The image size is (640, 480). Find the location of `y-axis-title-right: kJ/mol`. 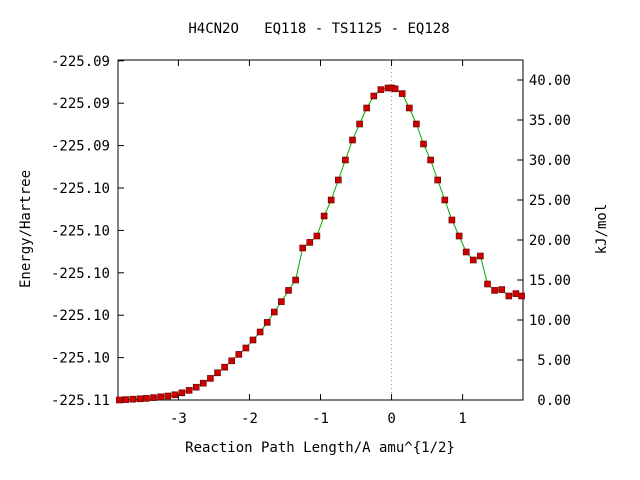

y-axis-title-right: kJ/mol is located at coordinates (602, 229).